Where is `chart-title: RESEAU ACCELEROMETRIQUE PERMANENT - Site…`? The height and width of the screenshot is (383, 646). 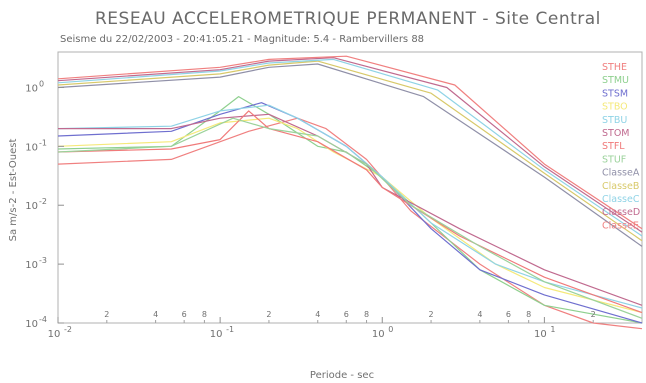
chart-title: RESEAU ACCELEROMETRIQUE PERMANENT - Site… is located at coordinates (348, 19).